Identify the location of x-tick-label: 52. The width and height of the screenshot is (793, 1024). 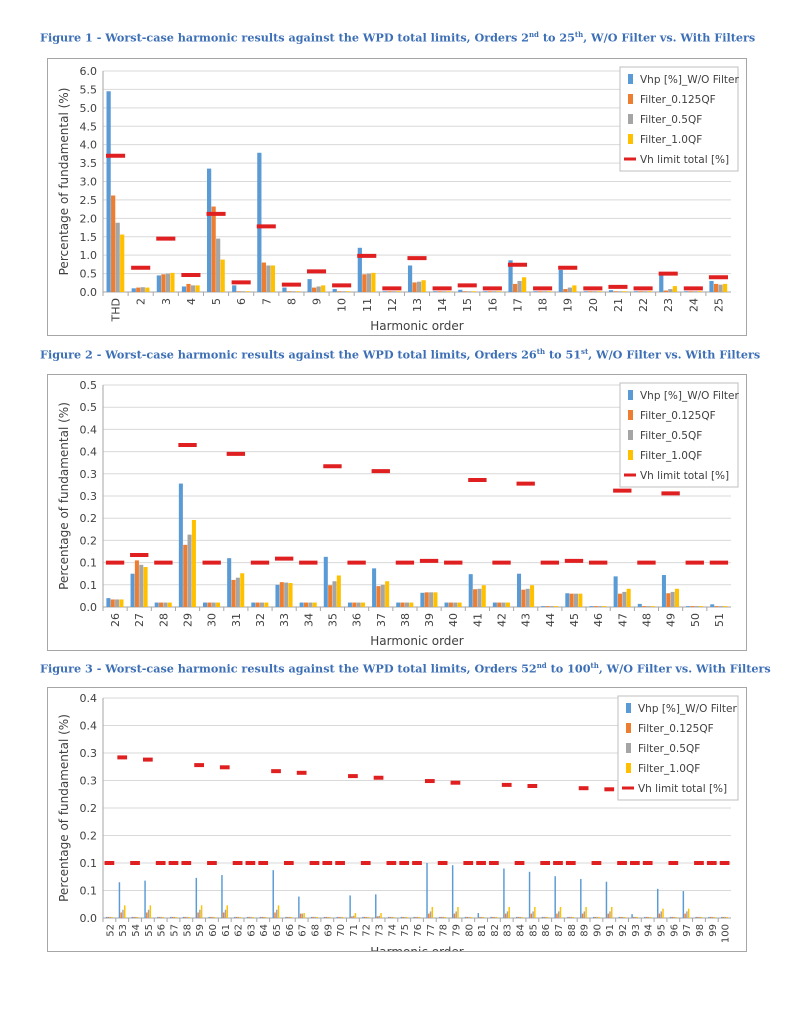
(110, 930).